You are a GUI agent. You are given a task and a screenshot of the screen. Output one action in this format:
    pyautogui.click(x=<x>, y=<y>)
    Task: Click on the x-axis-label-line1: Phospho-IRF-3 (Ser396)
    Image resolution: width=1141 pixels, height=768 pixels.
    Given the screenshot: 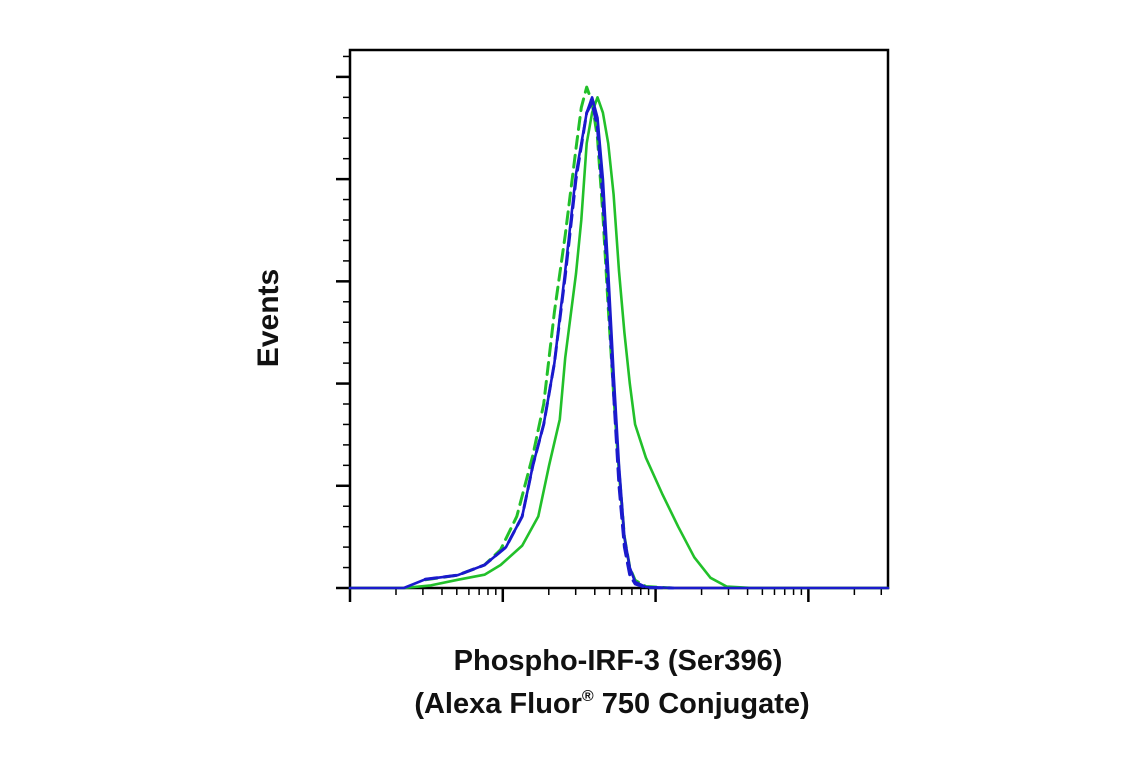 What is the action you would take?
    pyautogui.click(x=618, y=661)
    